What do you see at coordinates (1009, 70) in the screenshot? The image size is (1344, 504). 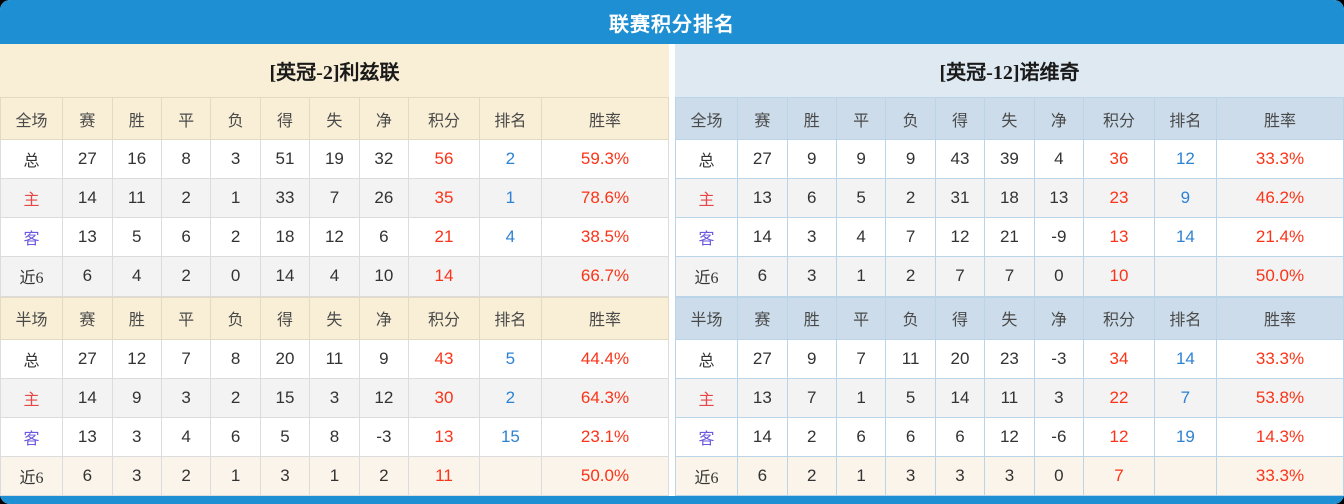 I see `team-header-norwich: [英冠-12]诺维奇` at bounding box center [1009, 70].